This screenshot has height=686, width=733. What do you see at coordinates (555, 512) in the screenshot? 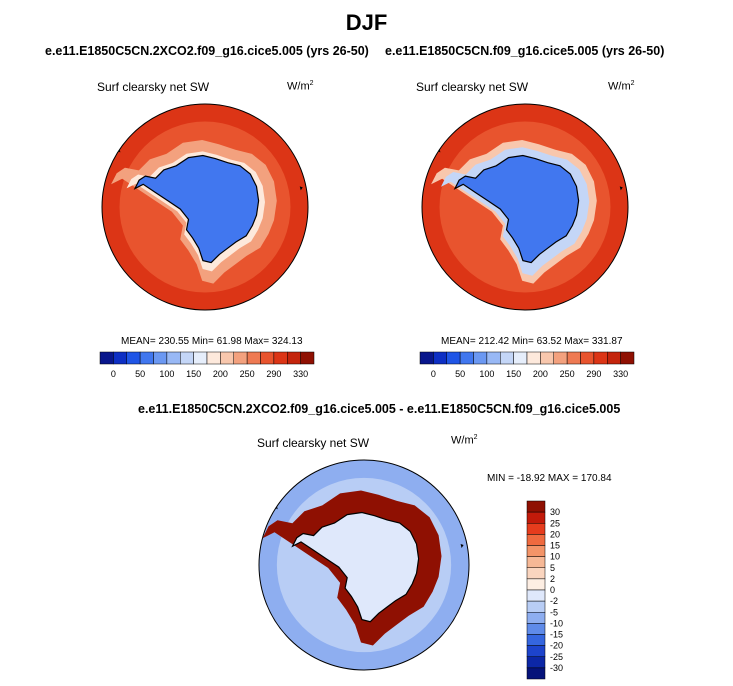
I see `colorbar-tick-label: 30` at bounding box center [555, 512].